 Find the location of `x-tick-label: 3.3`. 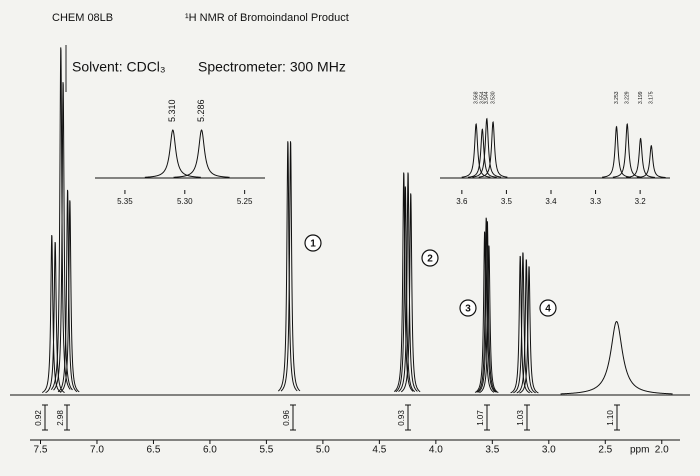

x-tick-label: 3.3 is located at coordinates (596, 201).